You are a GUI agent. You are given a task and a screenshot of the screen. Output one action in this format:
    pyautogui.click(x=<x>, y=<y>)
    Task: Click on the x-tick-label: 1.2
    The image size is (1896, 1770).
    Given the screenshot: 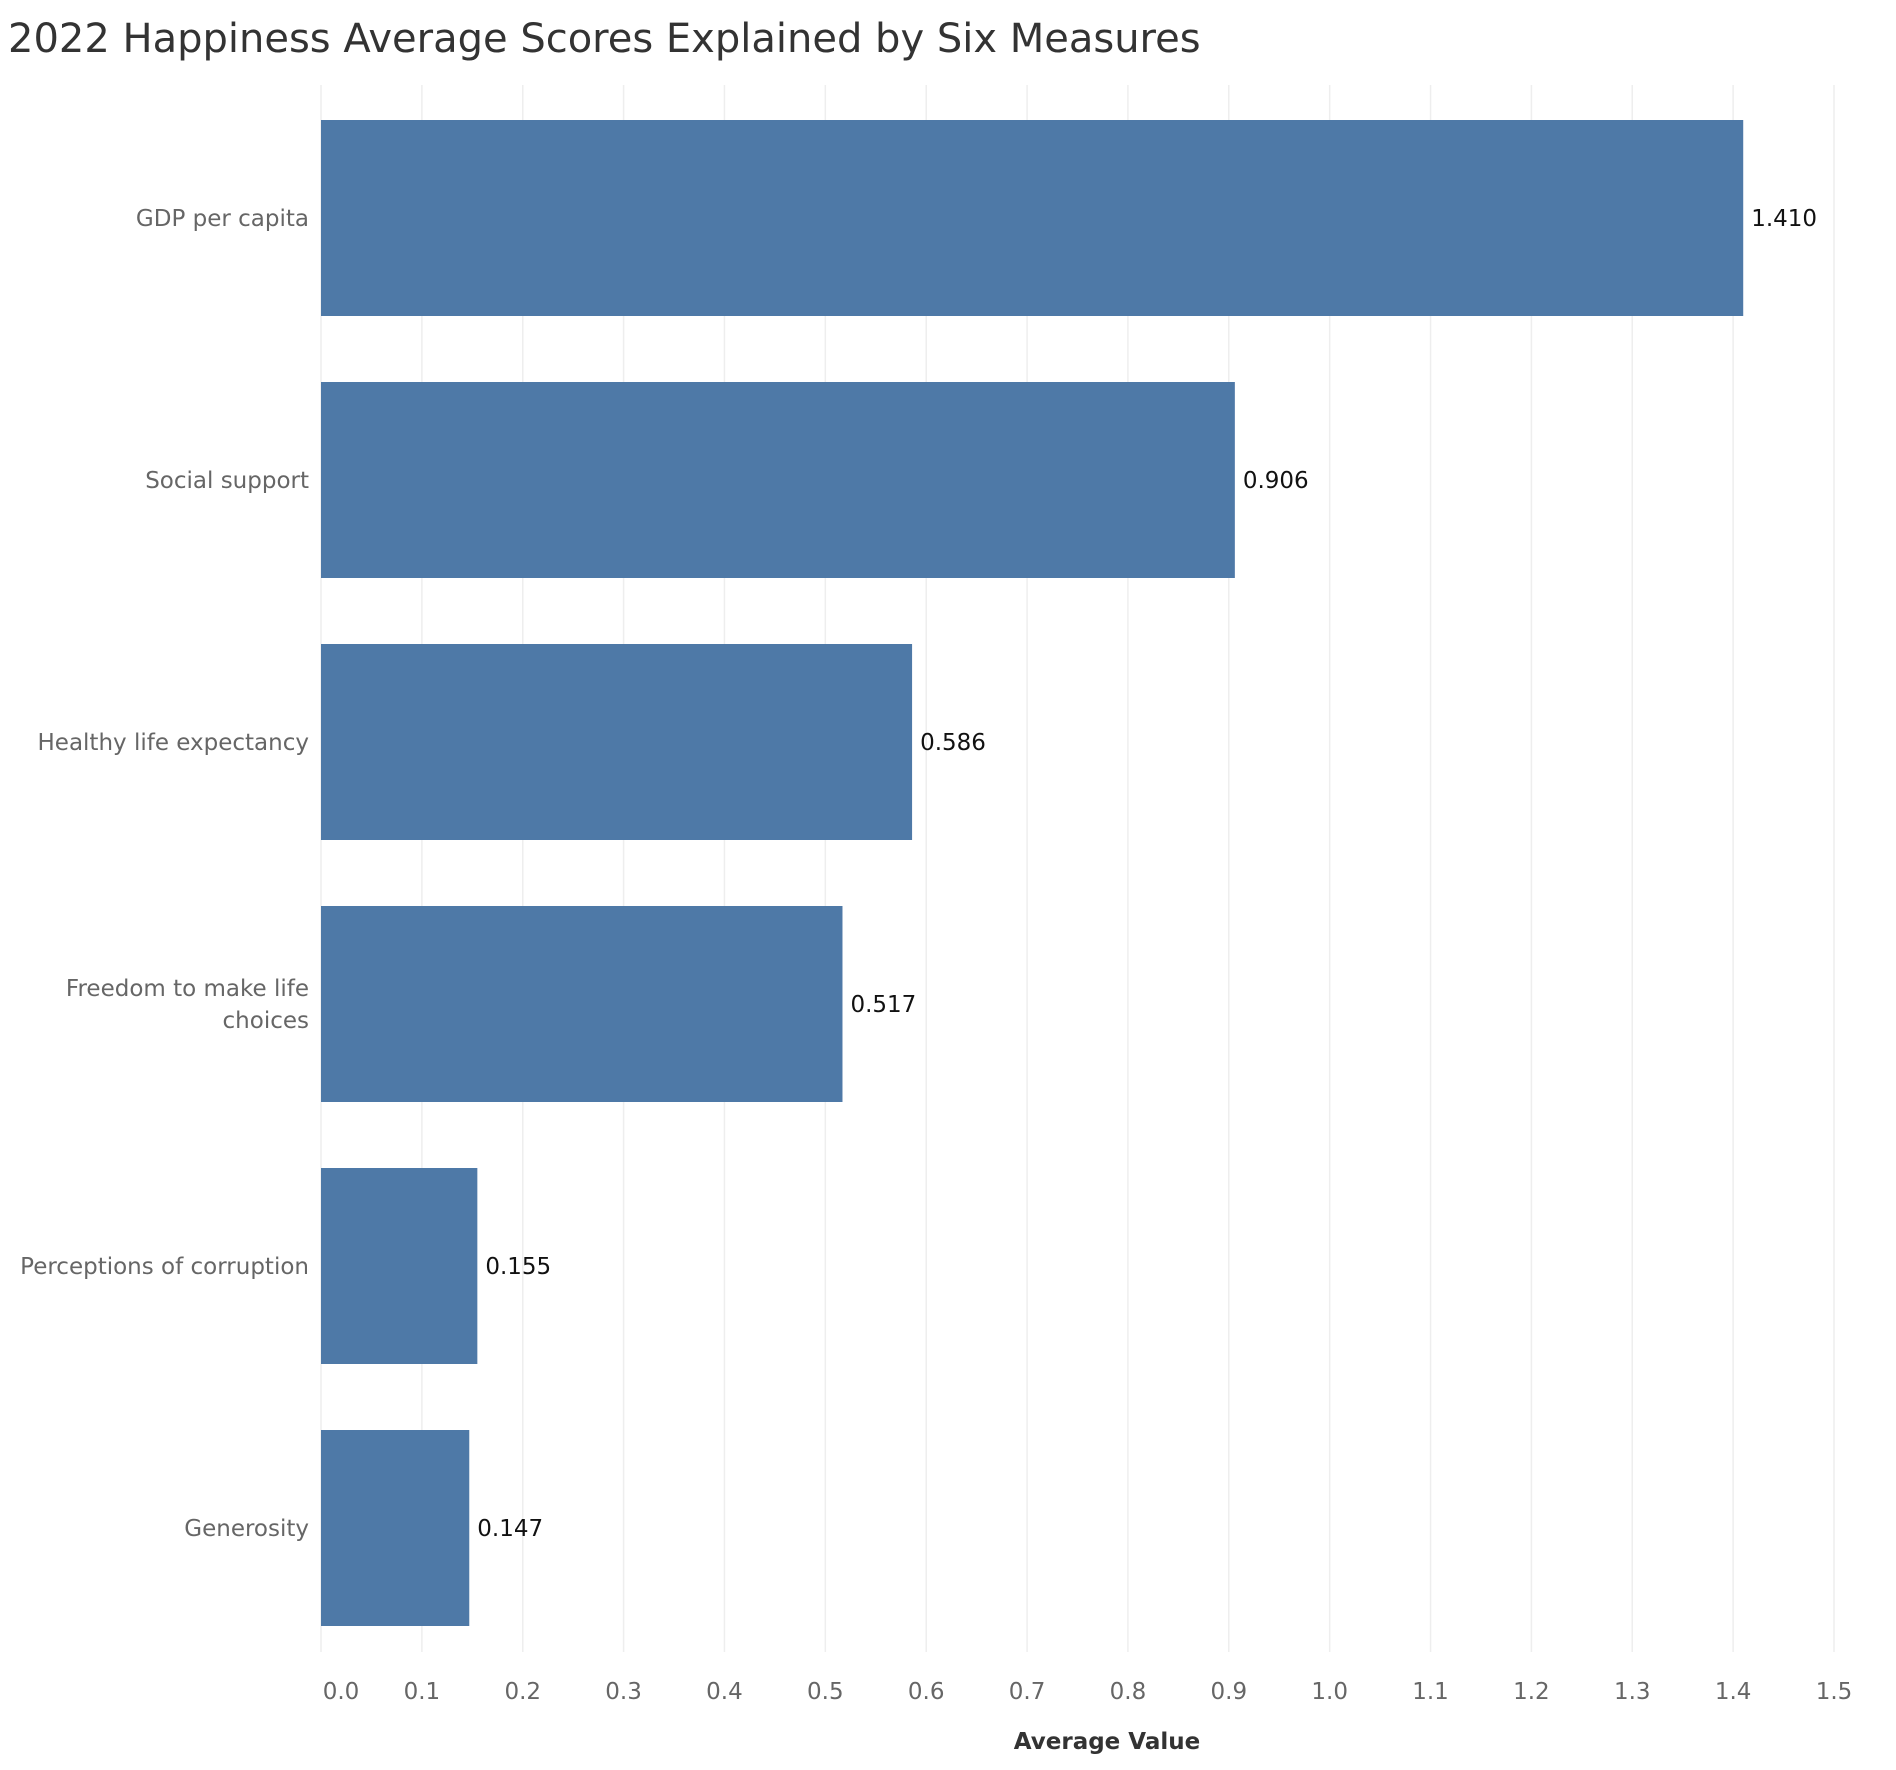 What is the action you would take?
    pyautogui.click(x=1531, y=1692)
    